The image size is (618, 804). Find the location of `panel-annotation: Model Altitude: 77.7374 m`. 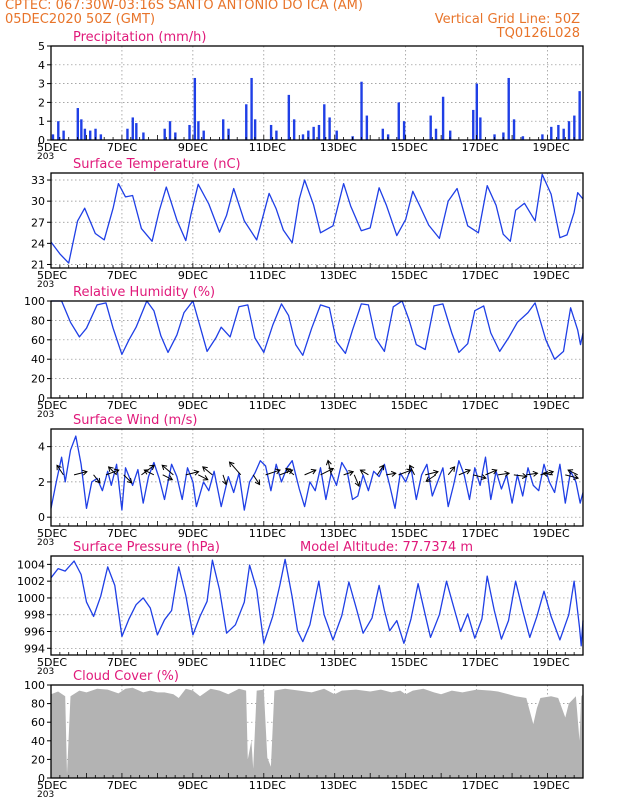

panel-annotation: Model Altitude: 77.7374 m is located at coordinates (386, 547).